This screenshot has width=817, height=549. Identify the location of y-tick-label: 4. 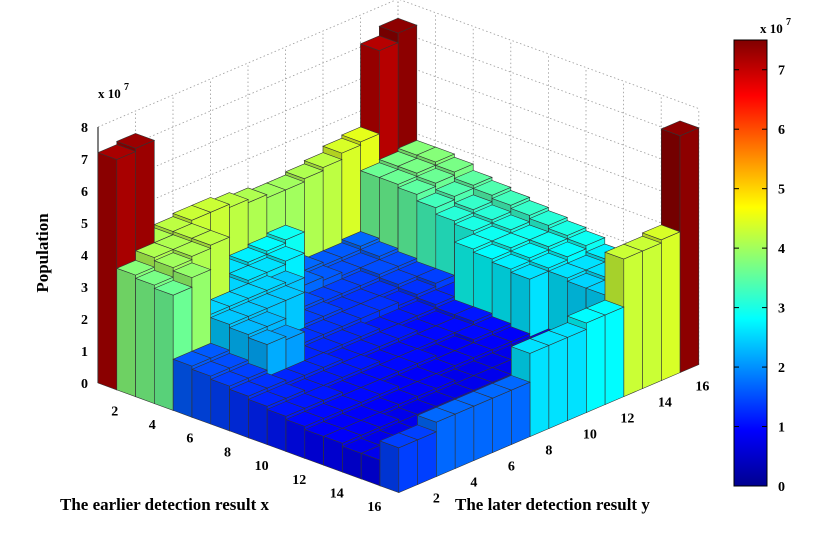
(473, 483).